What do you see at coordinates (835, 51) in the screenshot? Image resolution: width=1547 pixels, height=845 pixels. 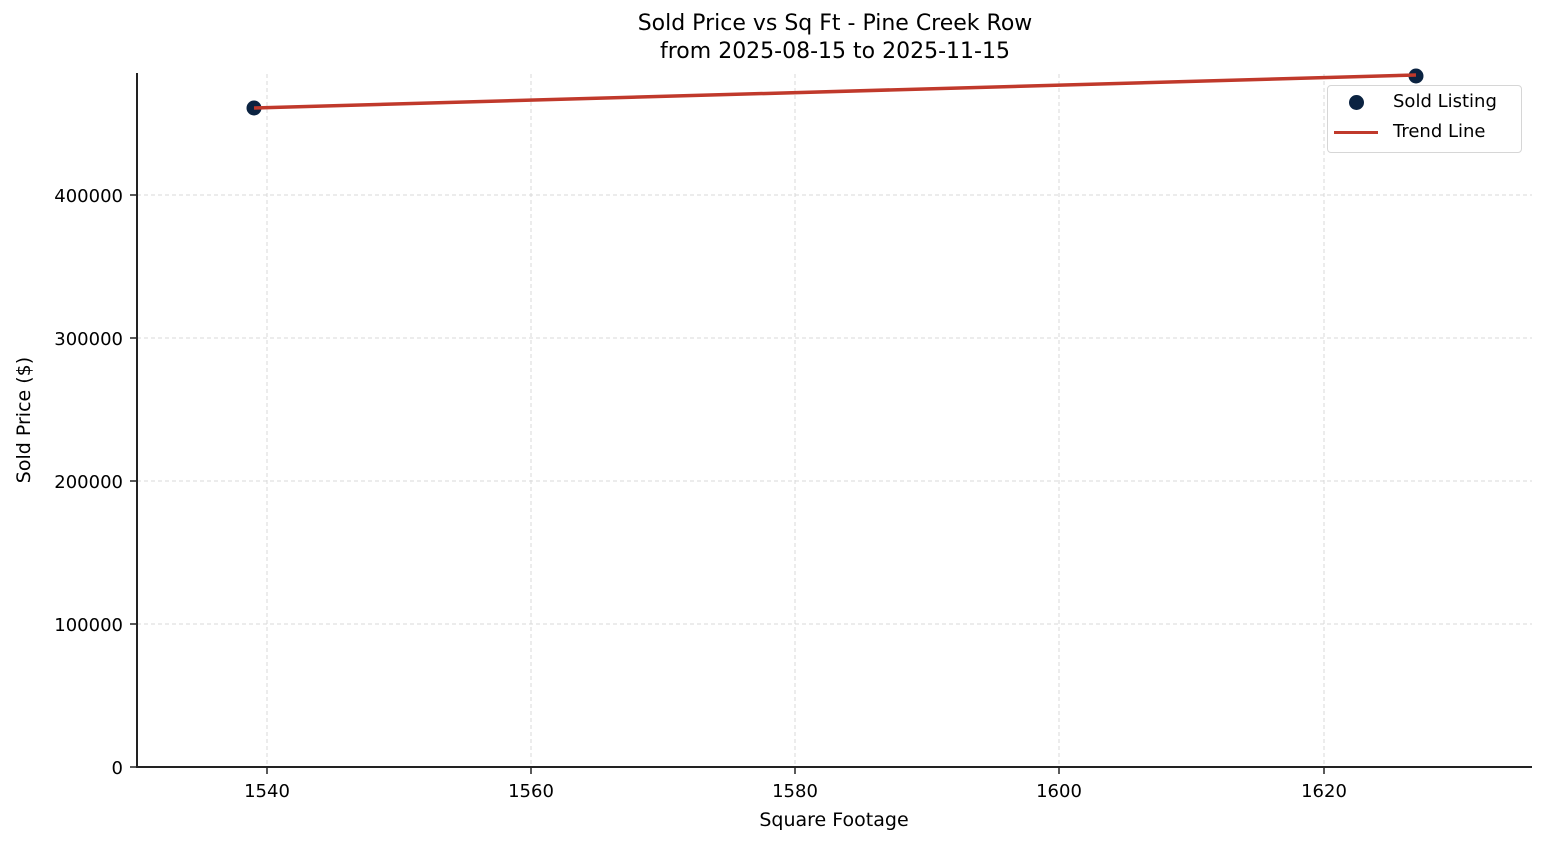 I see `chart-subtitle: from 2025-08-15 to 2025-11-15` at bounding box center [835, 51].